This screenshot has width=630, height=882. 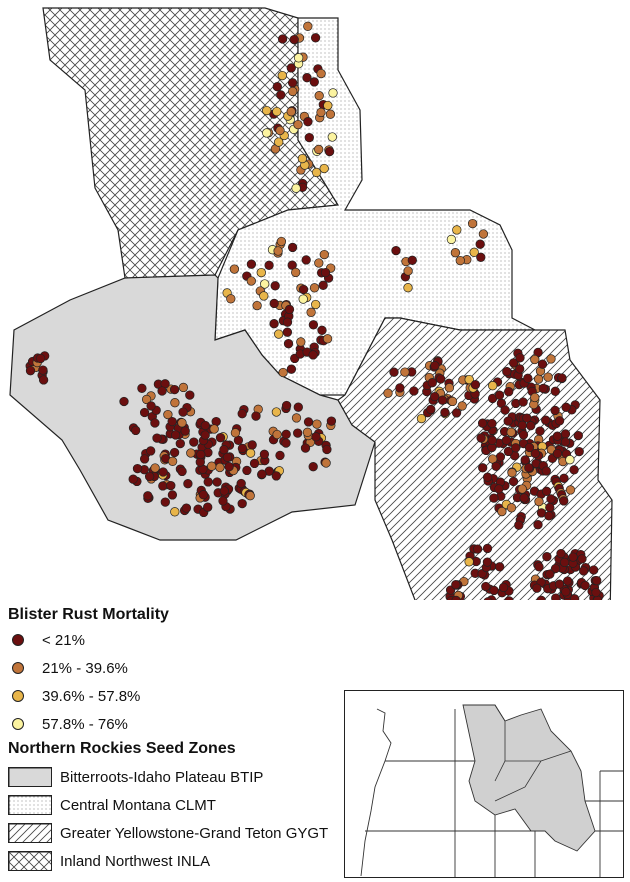 I want to click on locator-inset-map, so click(x=484, y=784).